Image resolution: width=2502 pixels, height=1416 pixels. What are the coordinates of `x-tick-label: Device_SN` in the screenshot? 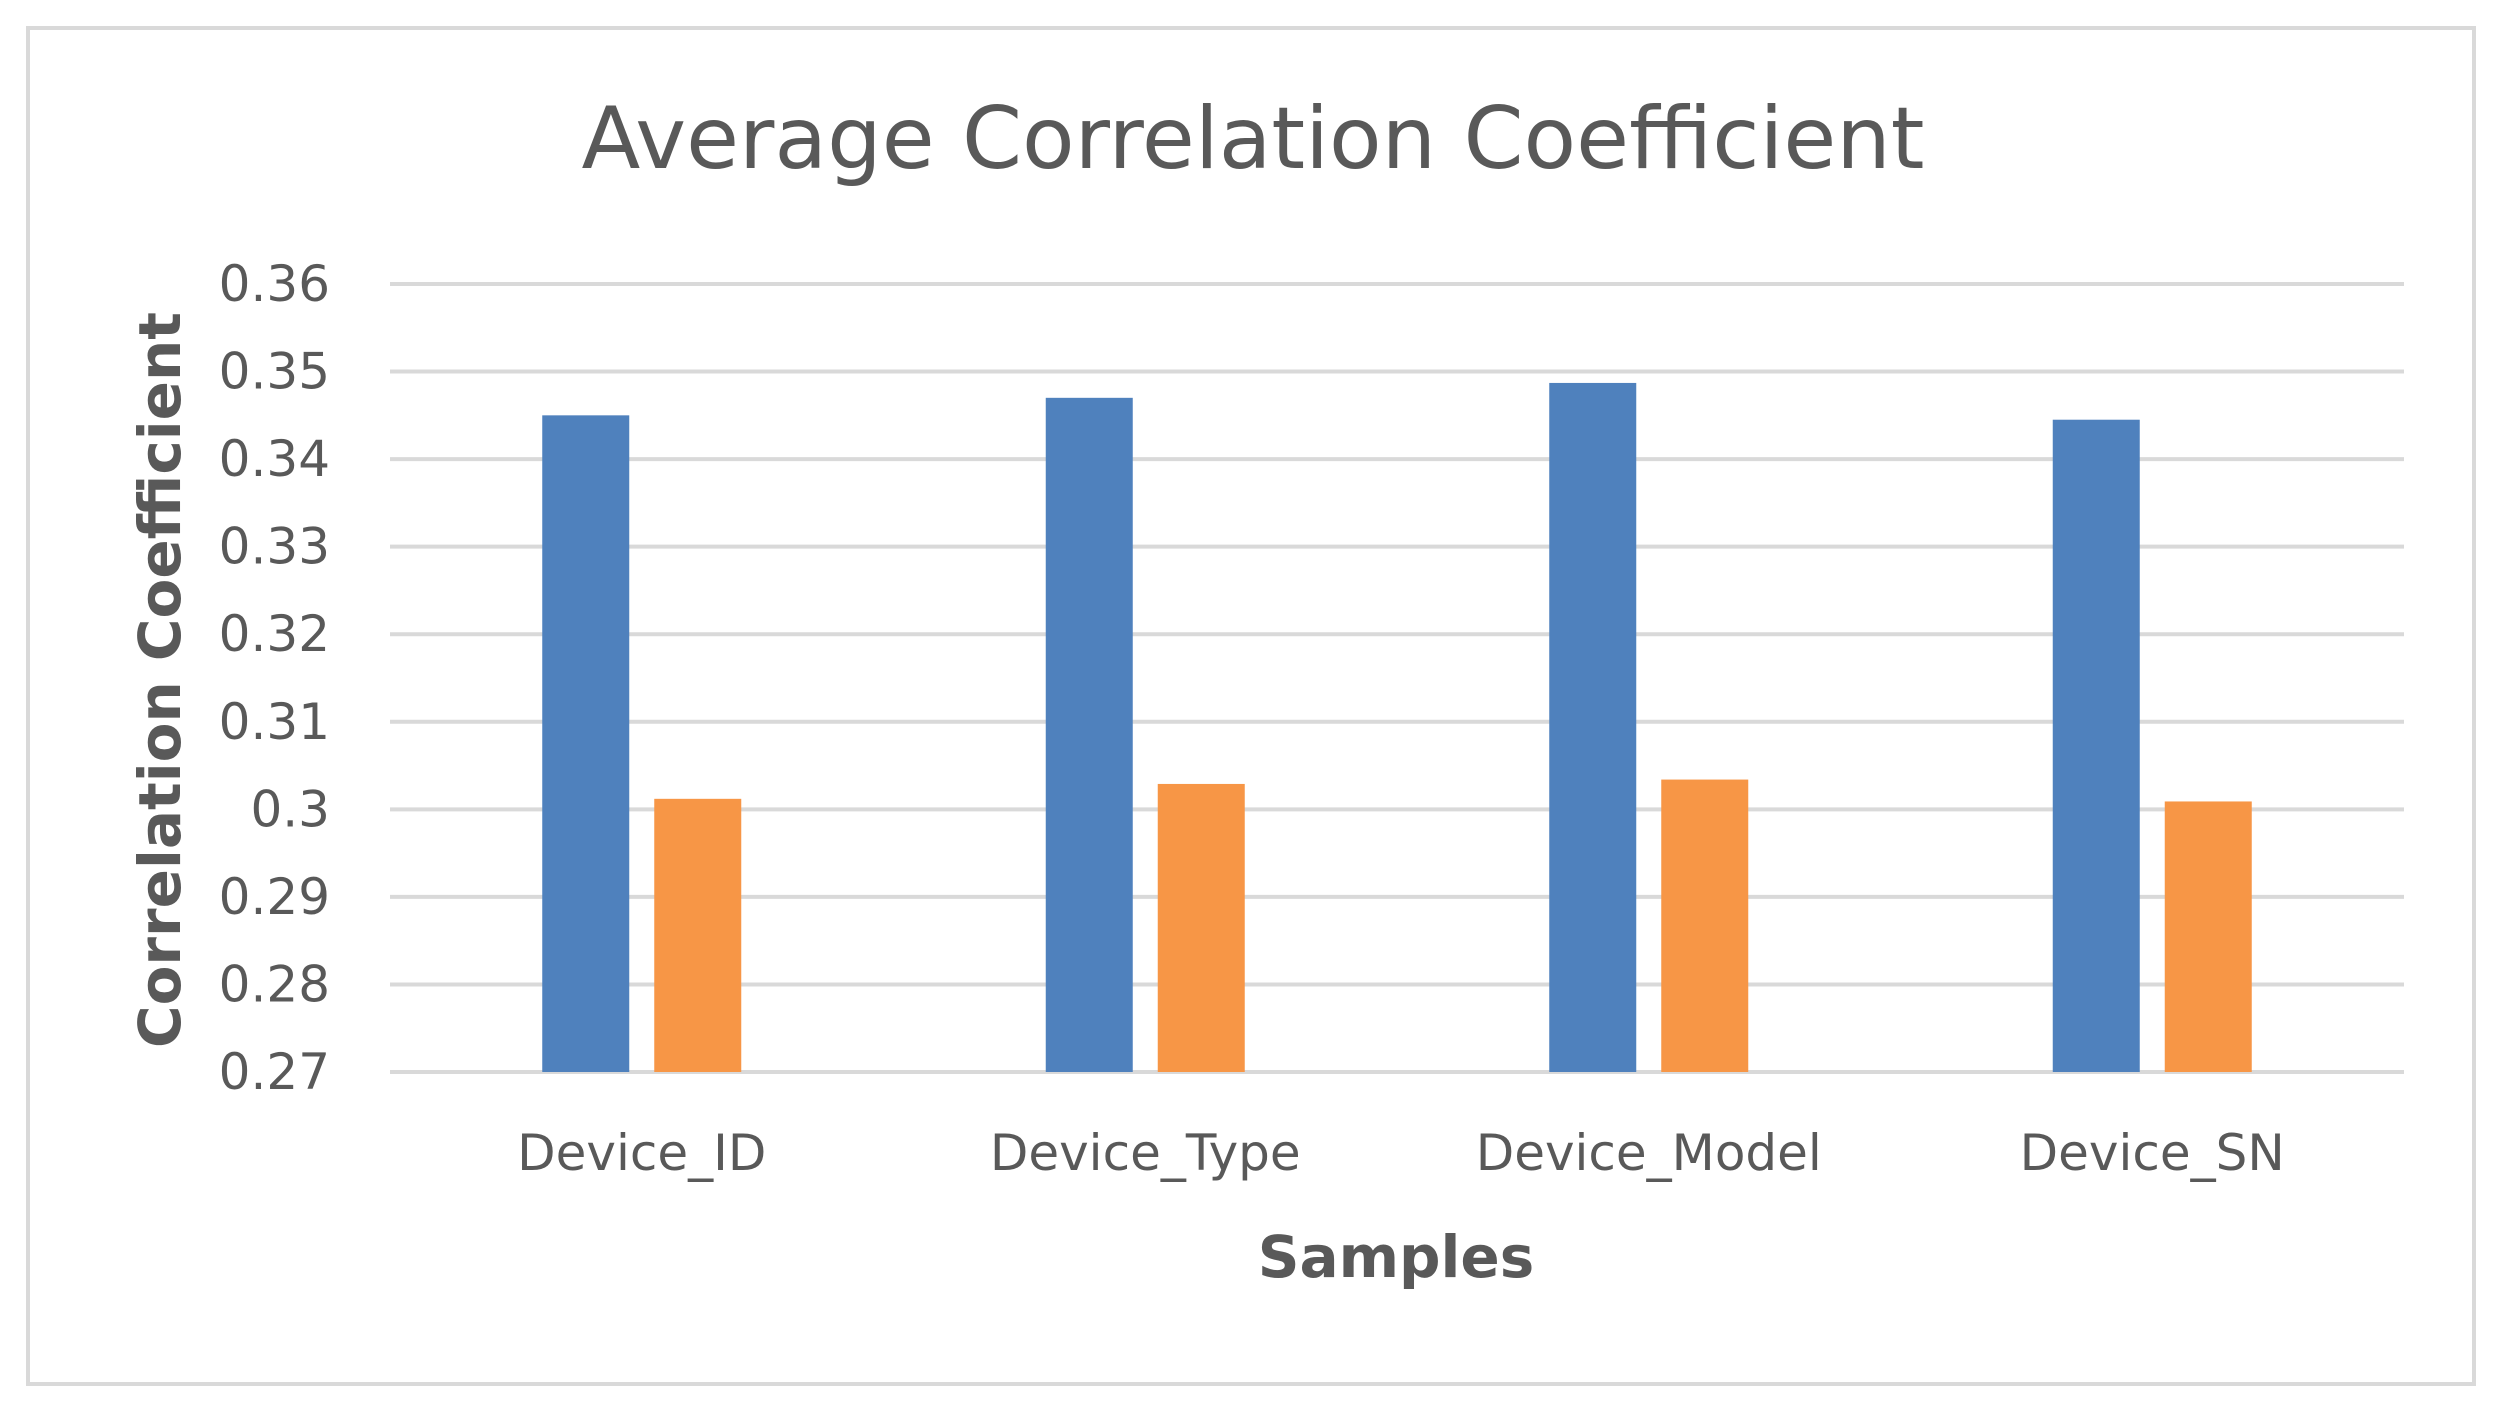 It's located at (2152, 1153).